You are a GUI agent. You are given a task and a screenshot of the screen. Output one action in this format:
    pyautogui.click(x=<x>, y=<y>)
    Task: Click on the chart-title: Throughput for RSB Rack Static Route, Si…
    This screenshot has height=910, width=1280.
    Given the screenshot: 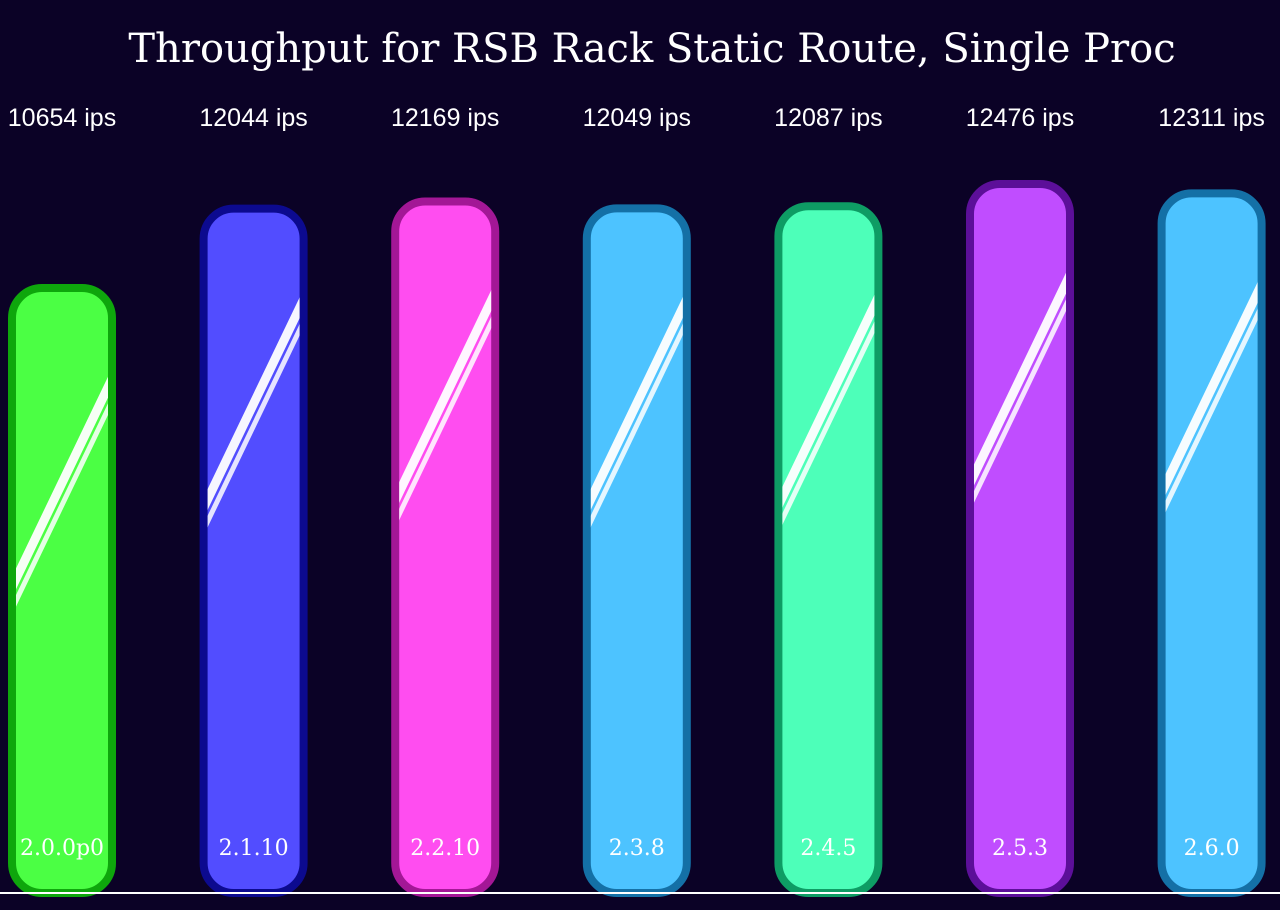 What is the action you would take?
    pyautogui.click(x=651, y=49)
    